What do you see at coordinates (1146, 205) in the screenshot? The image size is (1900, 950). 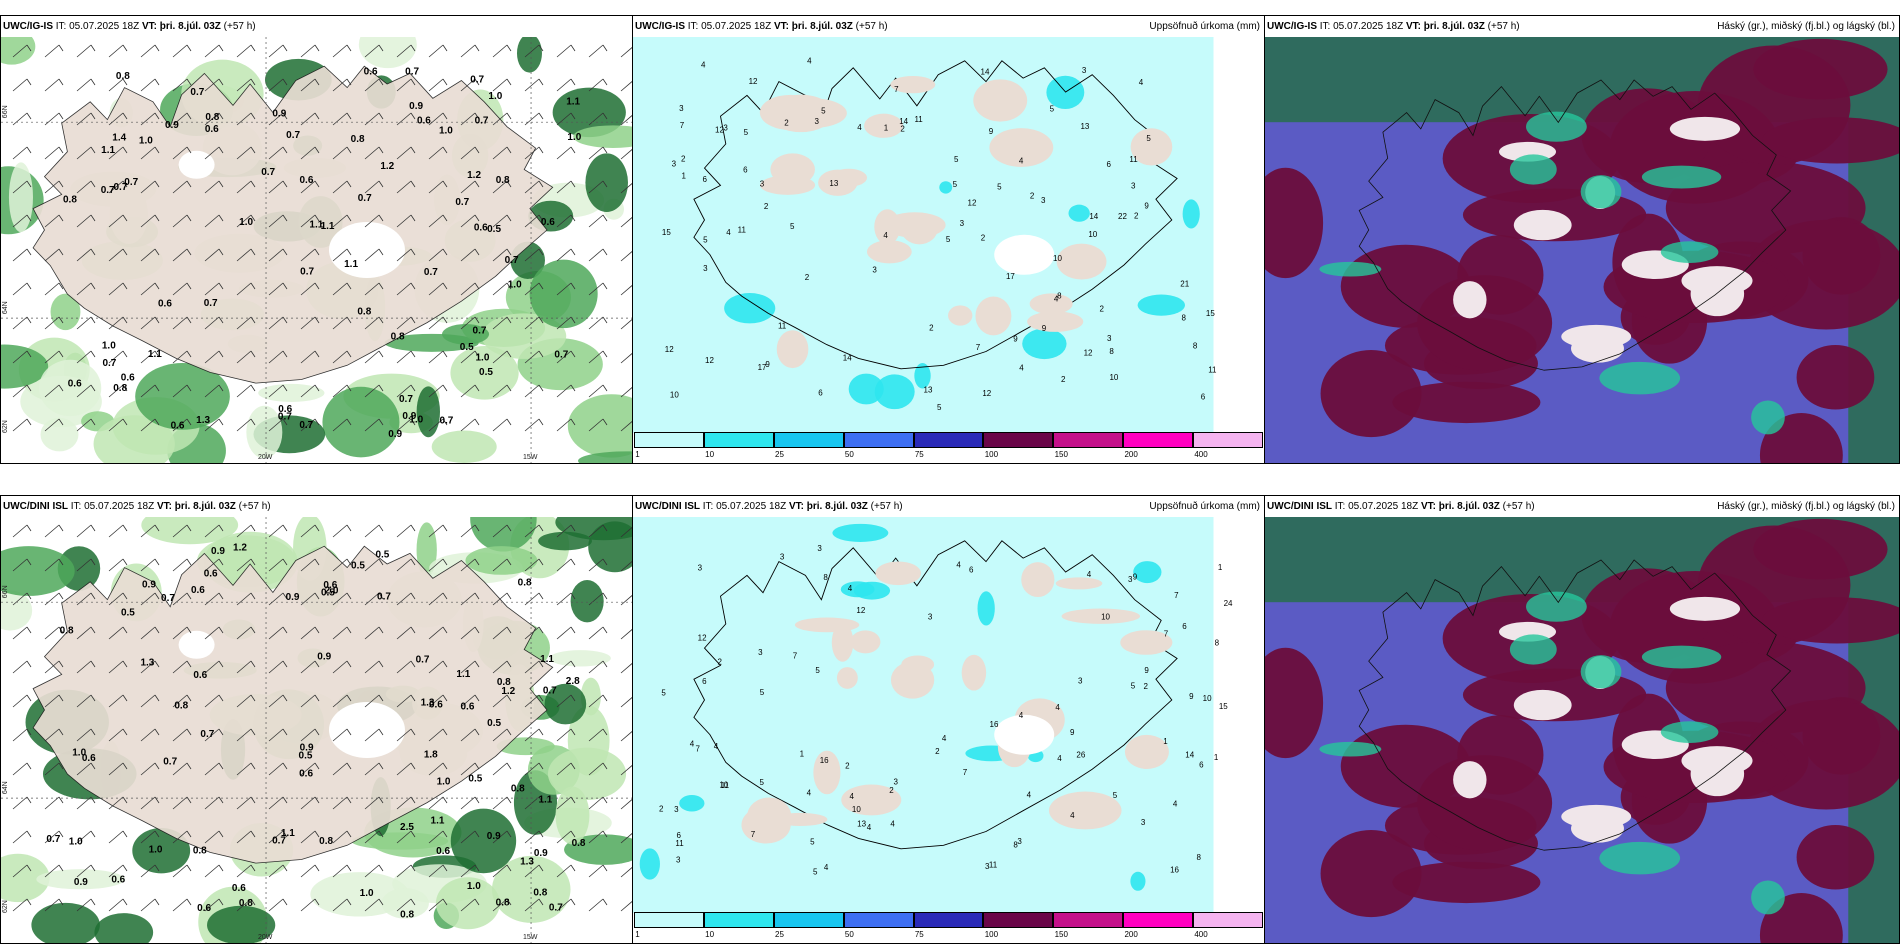 I see `precip-value-label: 9` at bounding box center [1146, 205].